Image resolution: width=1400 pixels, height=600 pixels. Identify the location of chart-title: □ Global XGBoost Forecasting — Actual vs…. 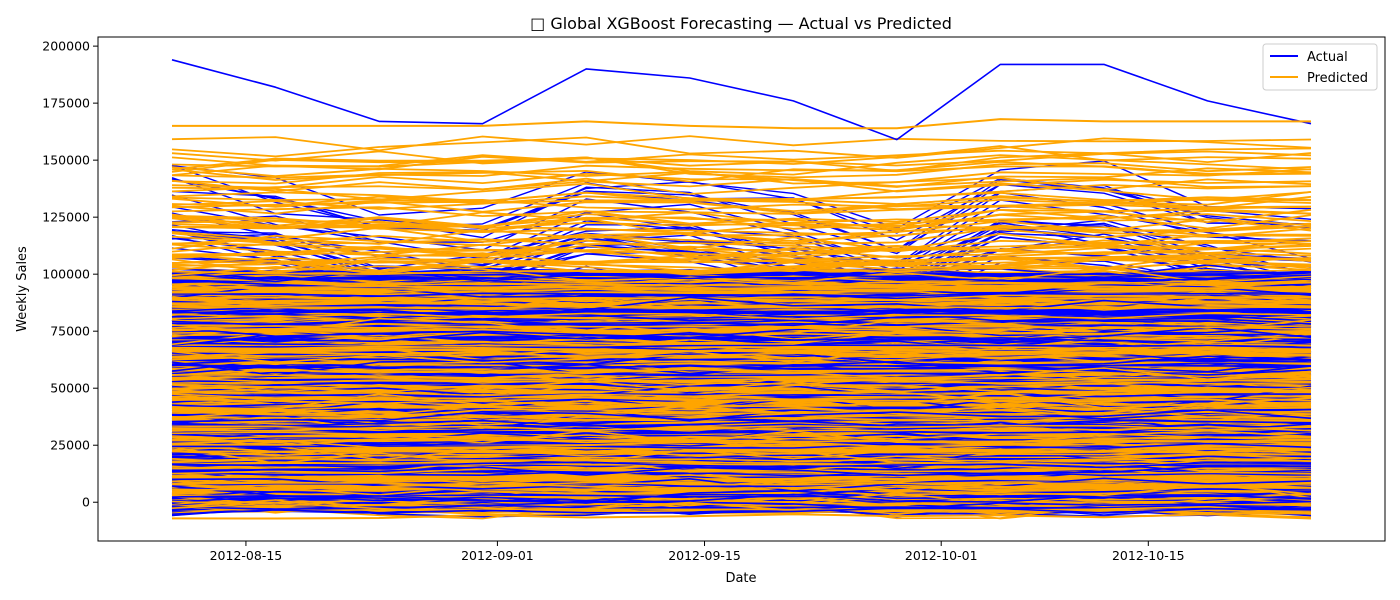
(741, 23).